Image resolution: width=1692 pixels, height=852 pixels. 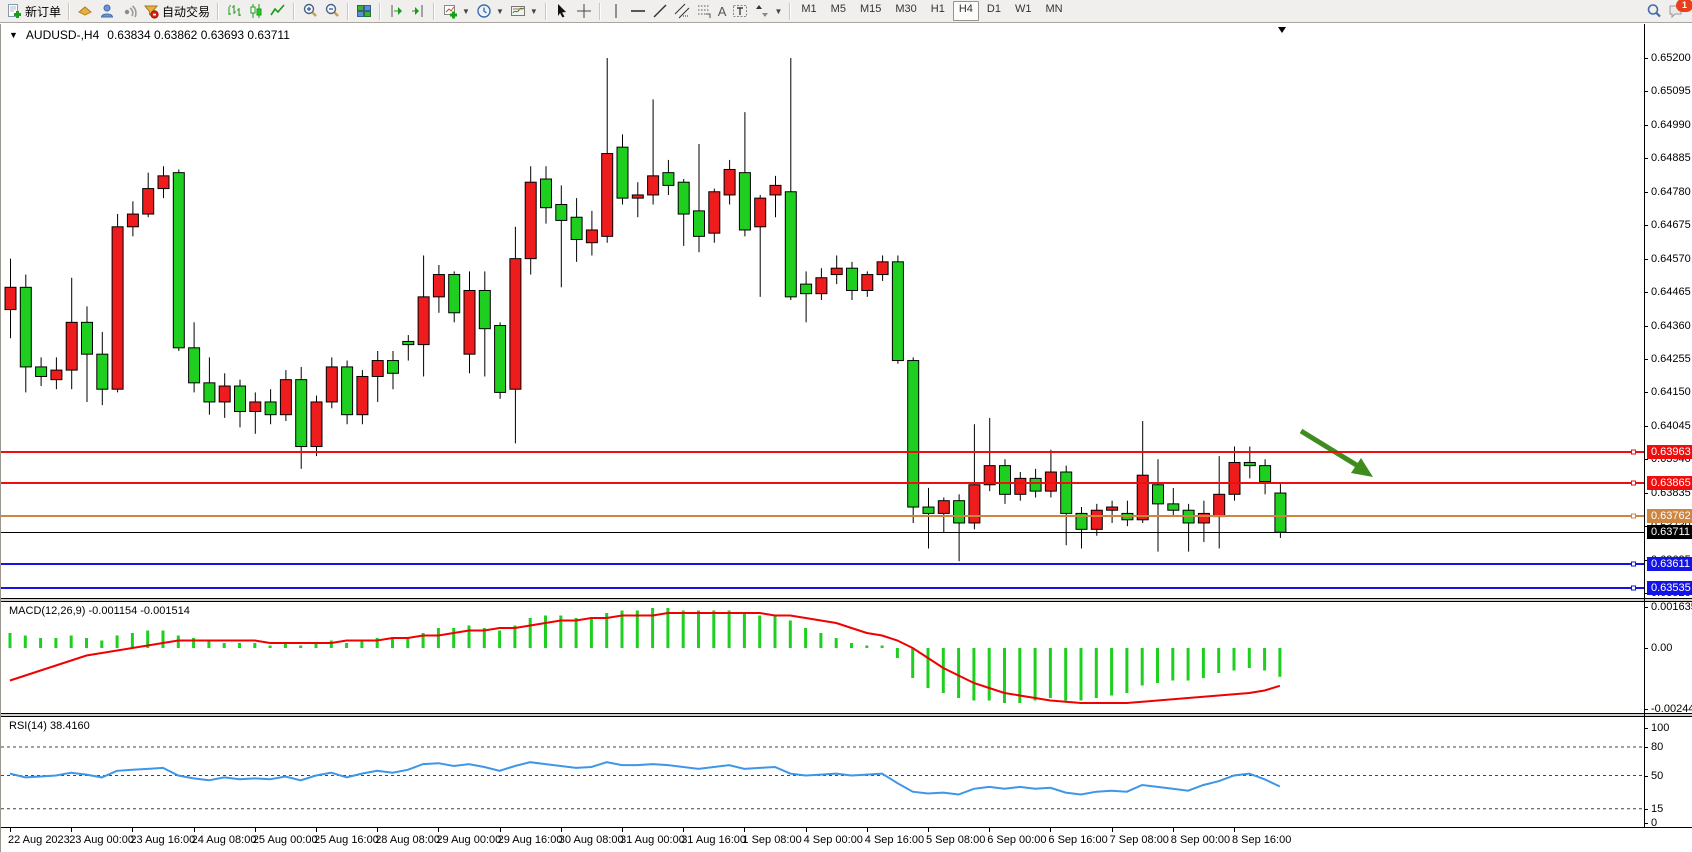 I want to click on fibonacci-button, so click(x=704, y=11).